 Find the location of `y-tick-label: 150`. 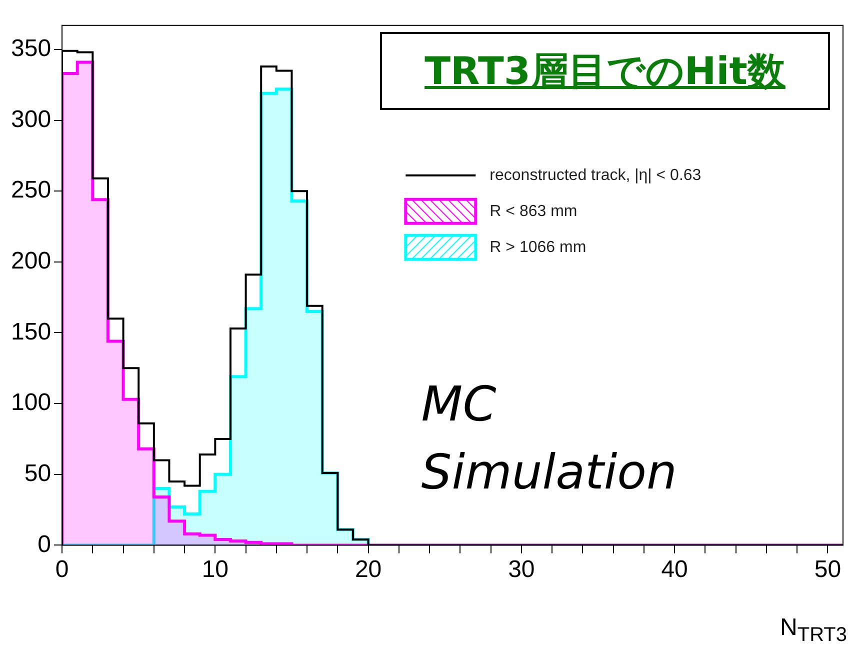

y-tick-label: 150 is located at coordinates (31, 332).